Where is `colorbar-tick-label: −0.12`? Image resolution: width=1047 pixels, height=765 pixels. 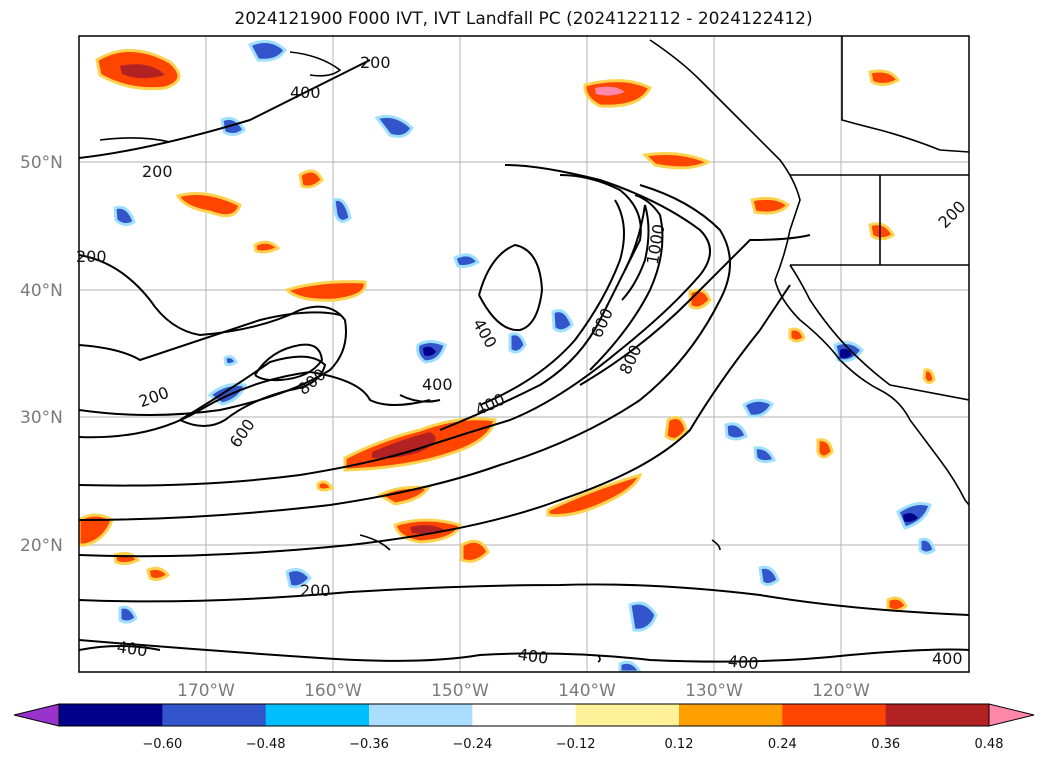
colorbar-tick-label: −0.12 is located at coordinates (576, 744).